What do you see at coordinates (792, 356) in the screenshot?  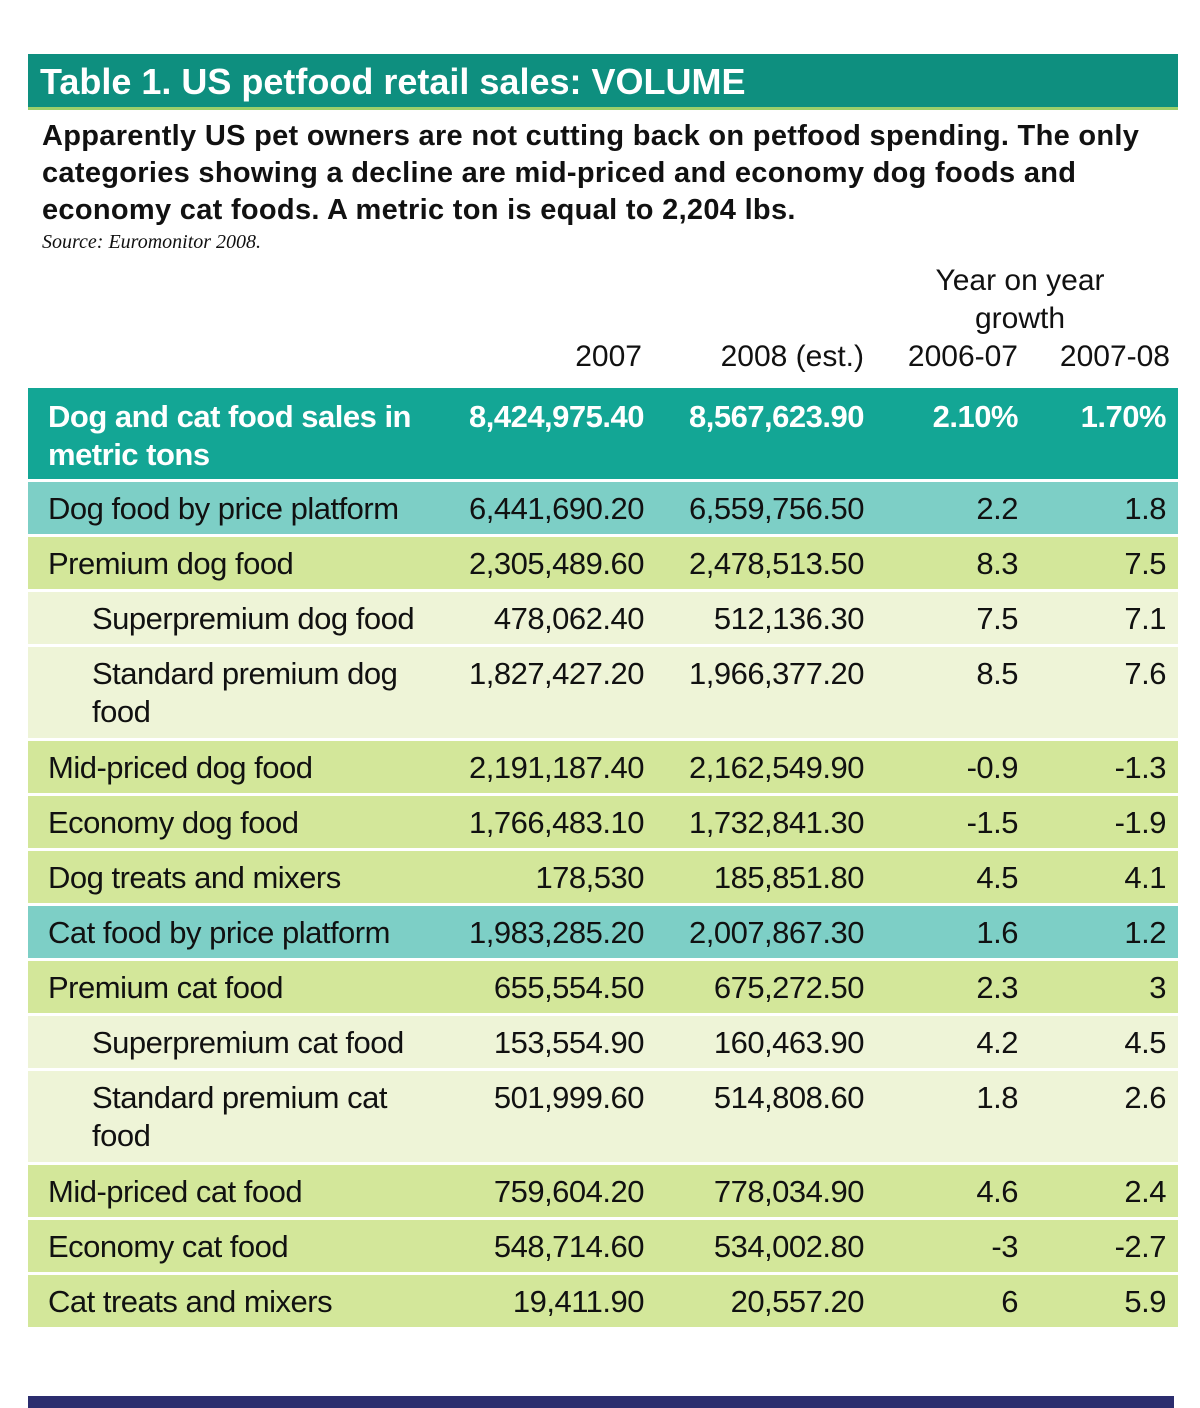 I see `header-2008: 2008 (est.)` at bounding box center [792, 356].